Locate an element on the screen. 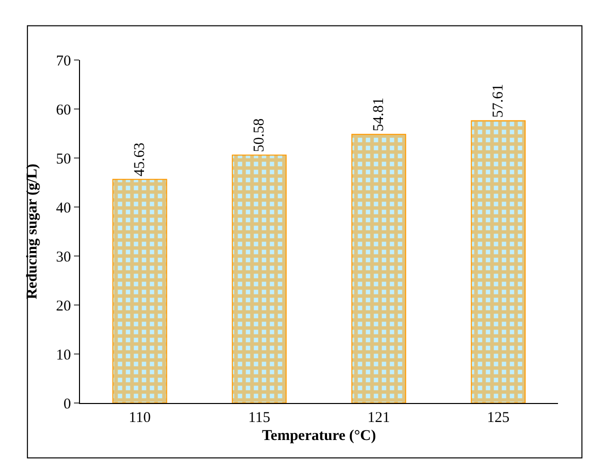  x-tick-label: 125 is located at coordinates (498, 418).